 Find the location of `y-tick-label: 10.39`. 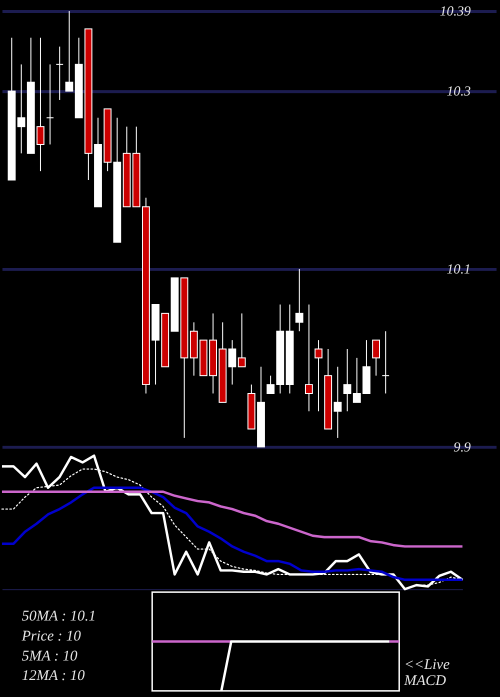

y-tick-label: 10.39 is located at coordinates (455, 10).